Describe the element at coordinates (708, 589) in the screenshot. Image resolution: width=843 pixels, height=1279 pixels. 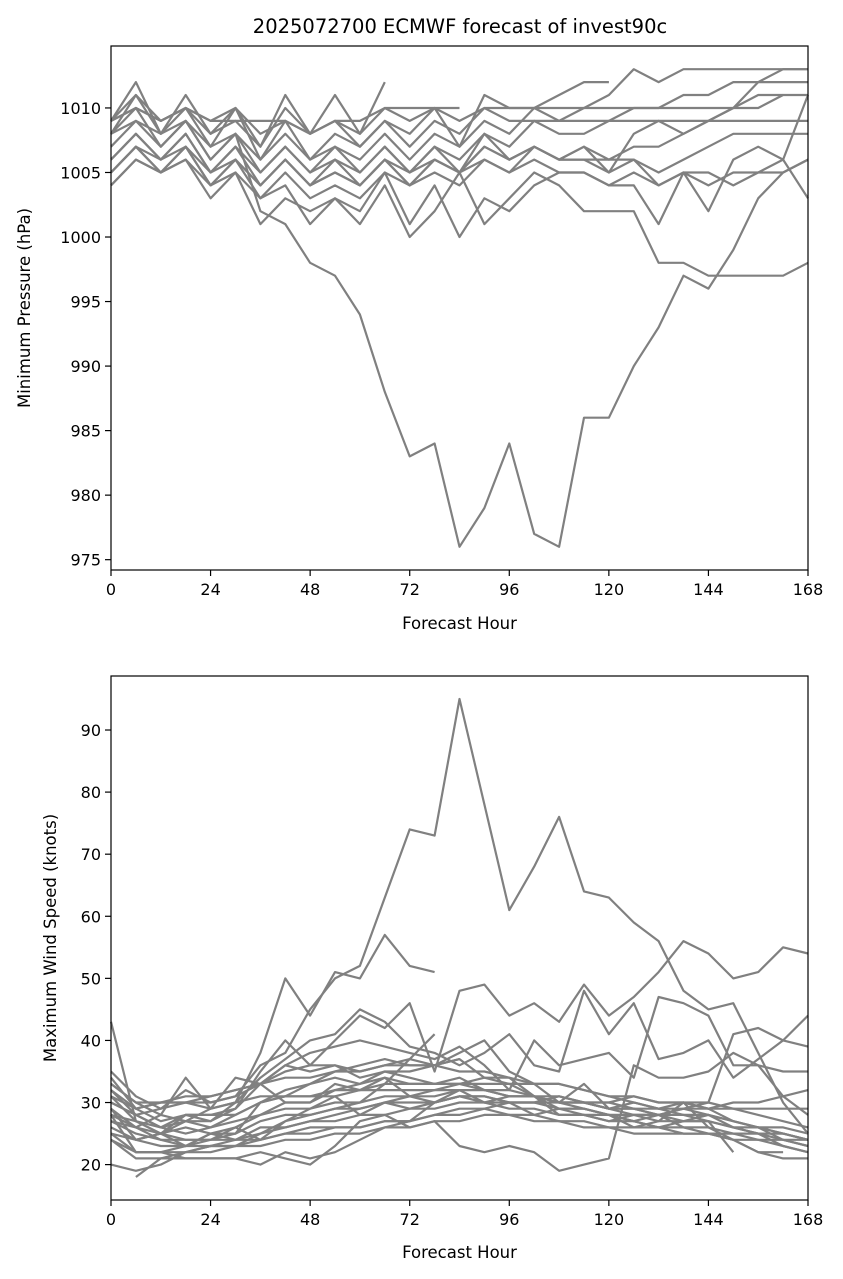
I see `pressure-x-tick-label: 144` at that location.